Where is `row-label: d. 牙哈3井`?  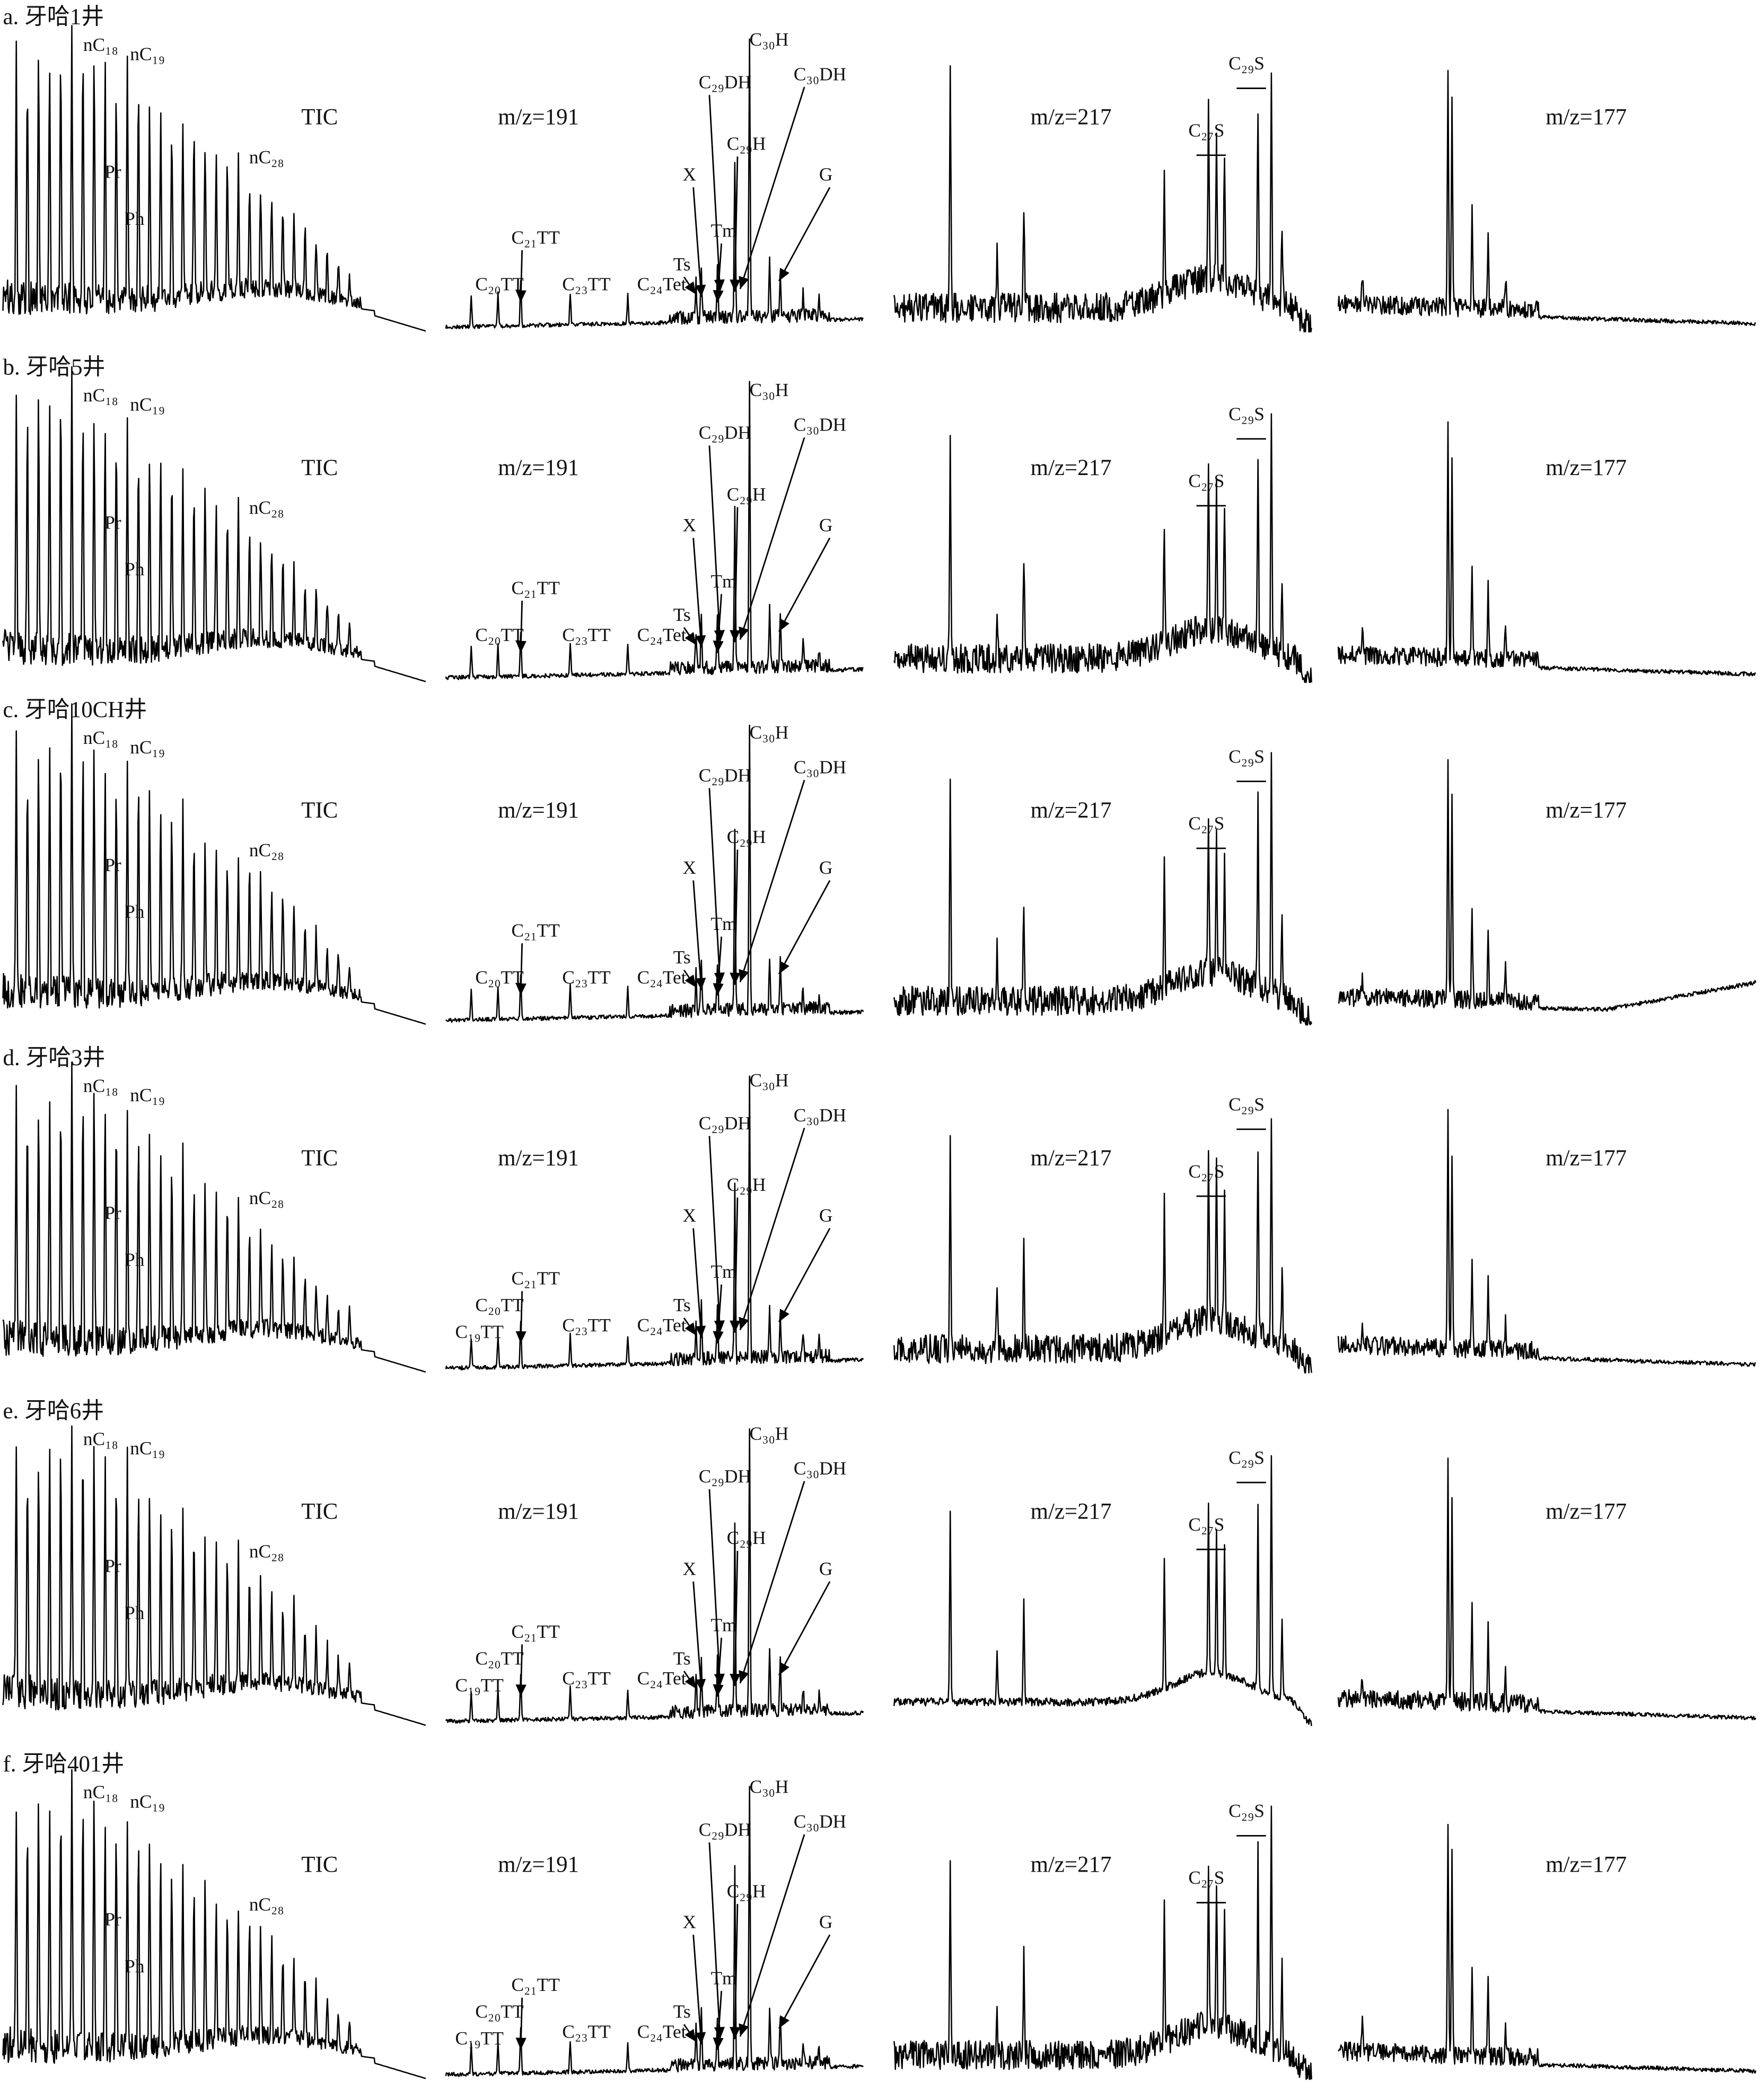 row-label: d. 牙哈3井 is located at coordinates (54, 1058).